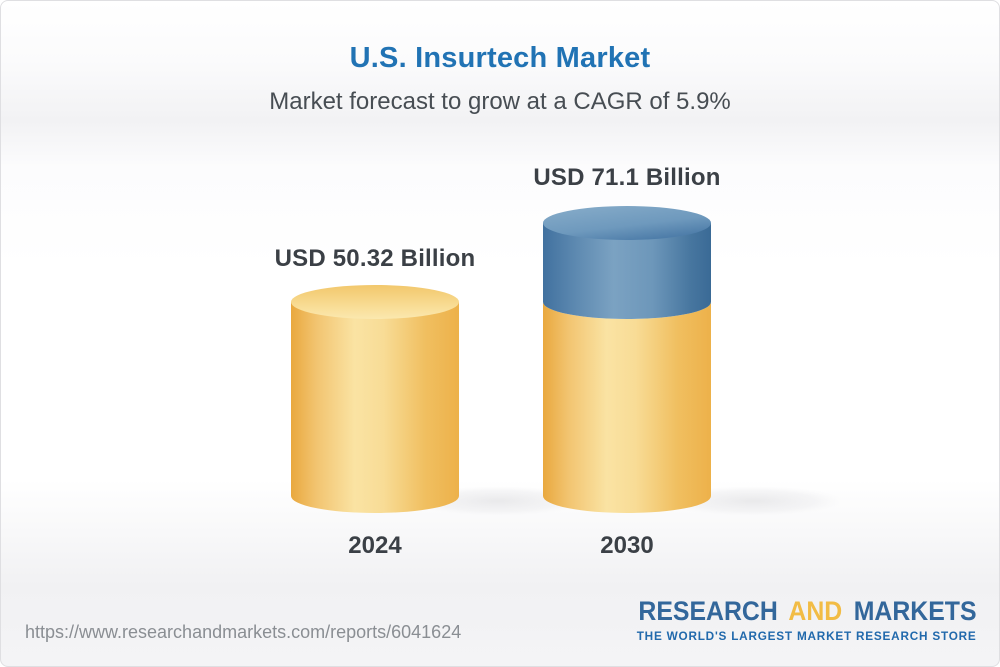 Image resolution: width=1000 pixels, height=667 pixels. I want to click on value-label-2024: USD 50.32 Billion, so click(375, 258).